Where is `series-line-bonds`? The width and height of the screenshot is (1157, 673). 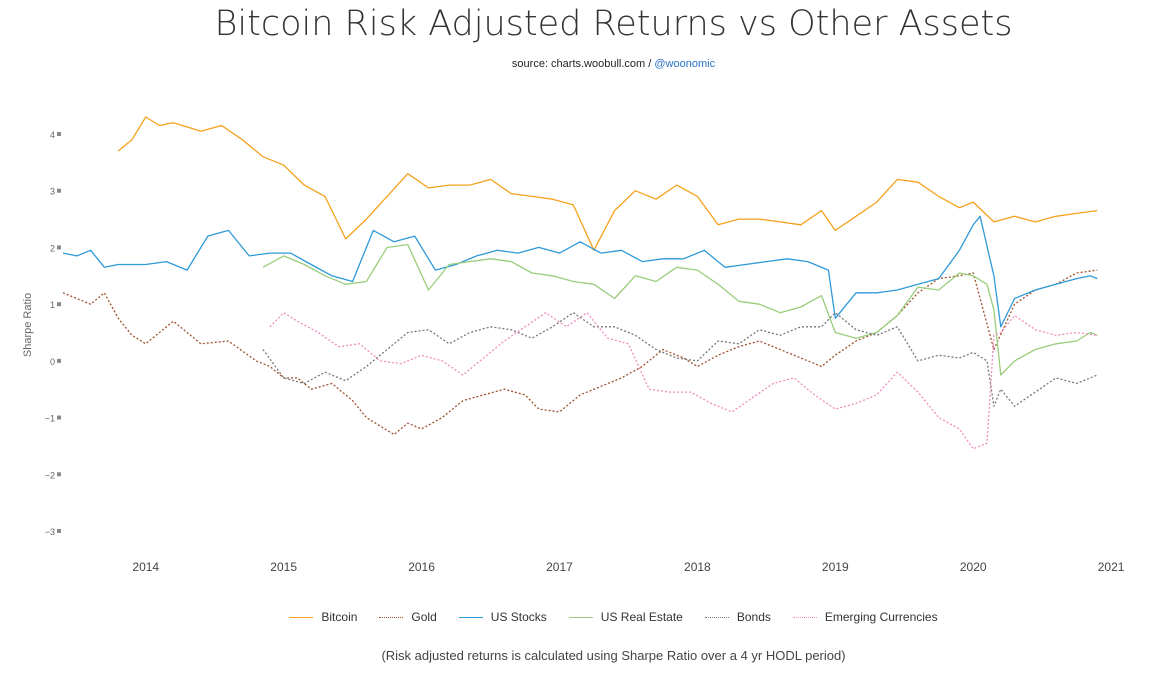 series-line-bonds is located at coordinates (680, 359).